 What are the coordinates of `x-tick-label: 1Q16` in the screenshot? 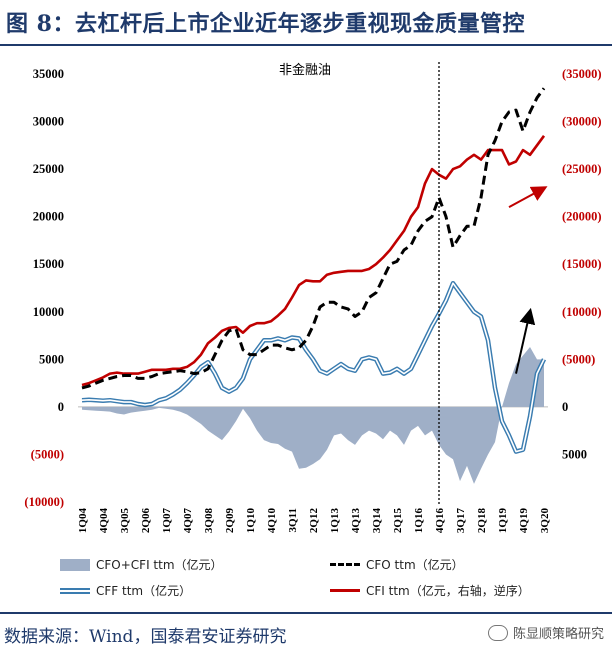 It's located at (419, 521).